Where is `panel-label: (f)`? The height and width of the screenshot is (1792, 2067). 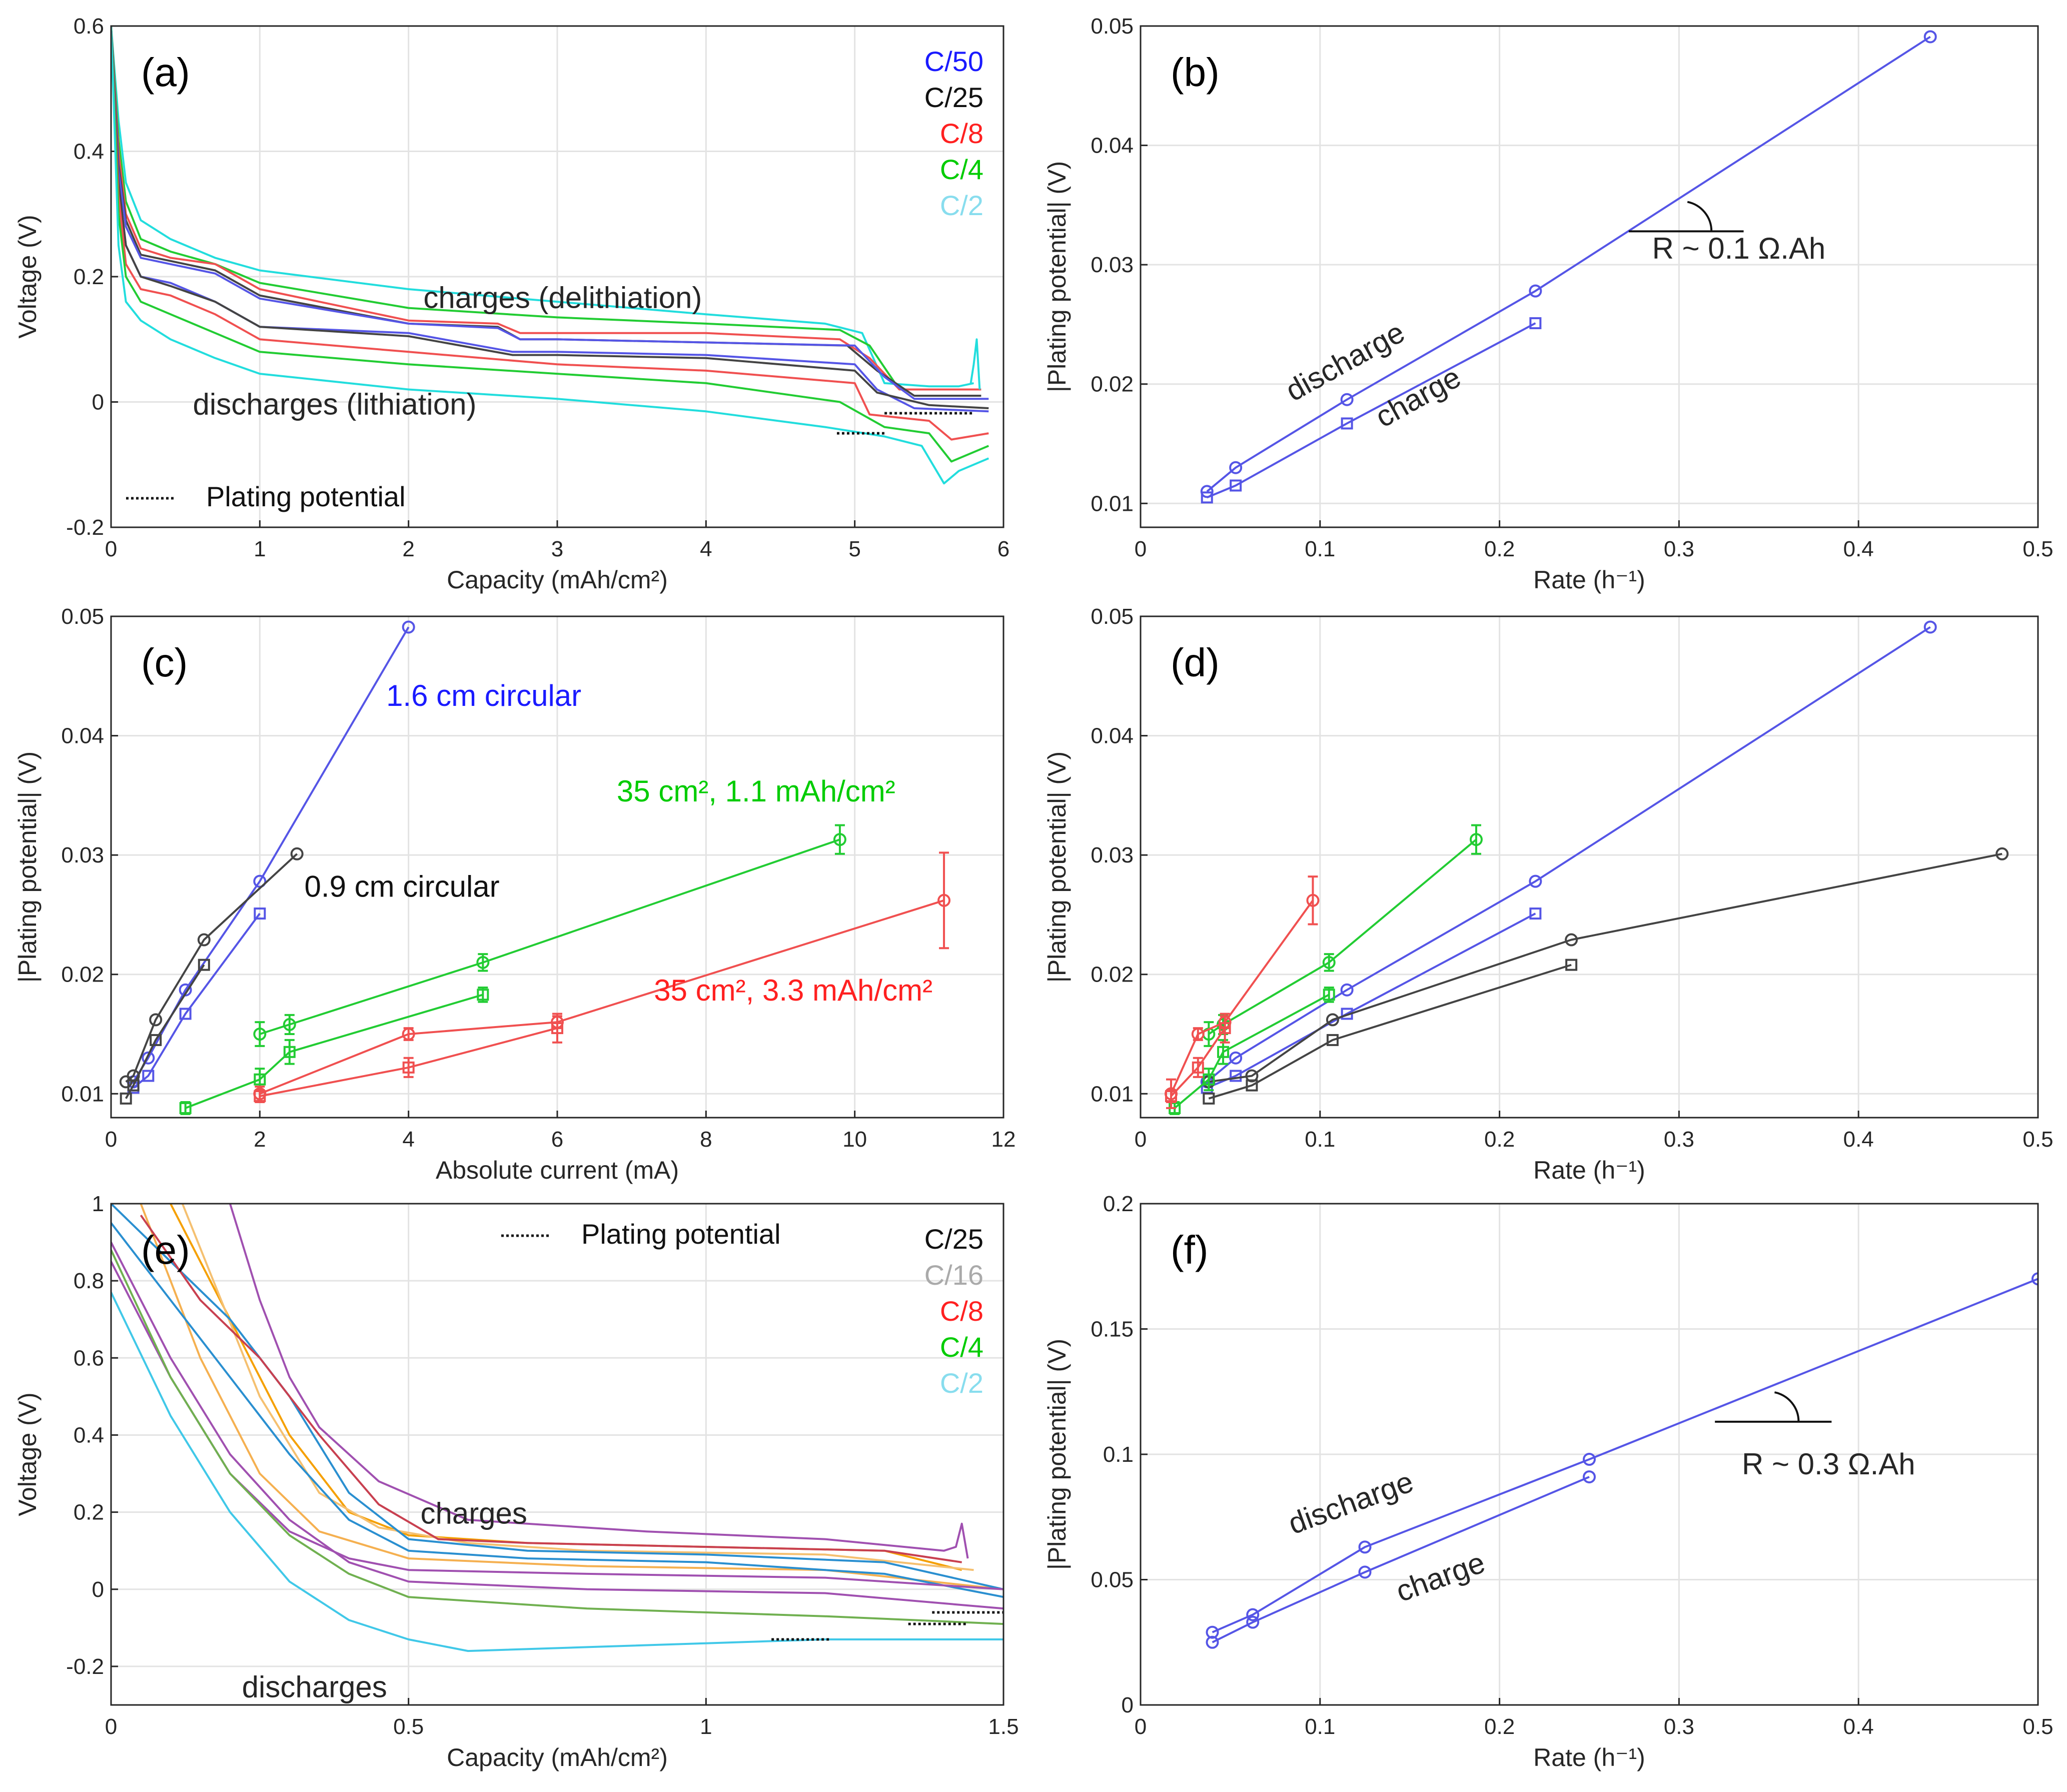 panel-label: (f) is located at coordinates (1190, 1250).